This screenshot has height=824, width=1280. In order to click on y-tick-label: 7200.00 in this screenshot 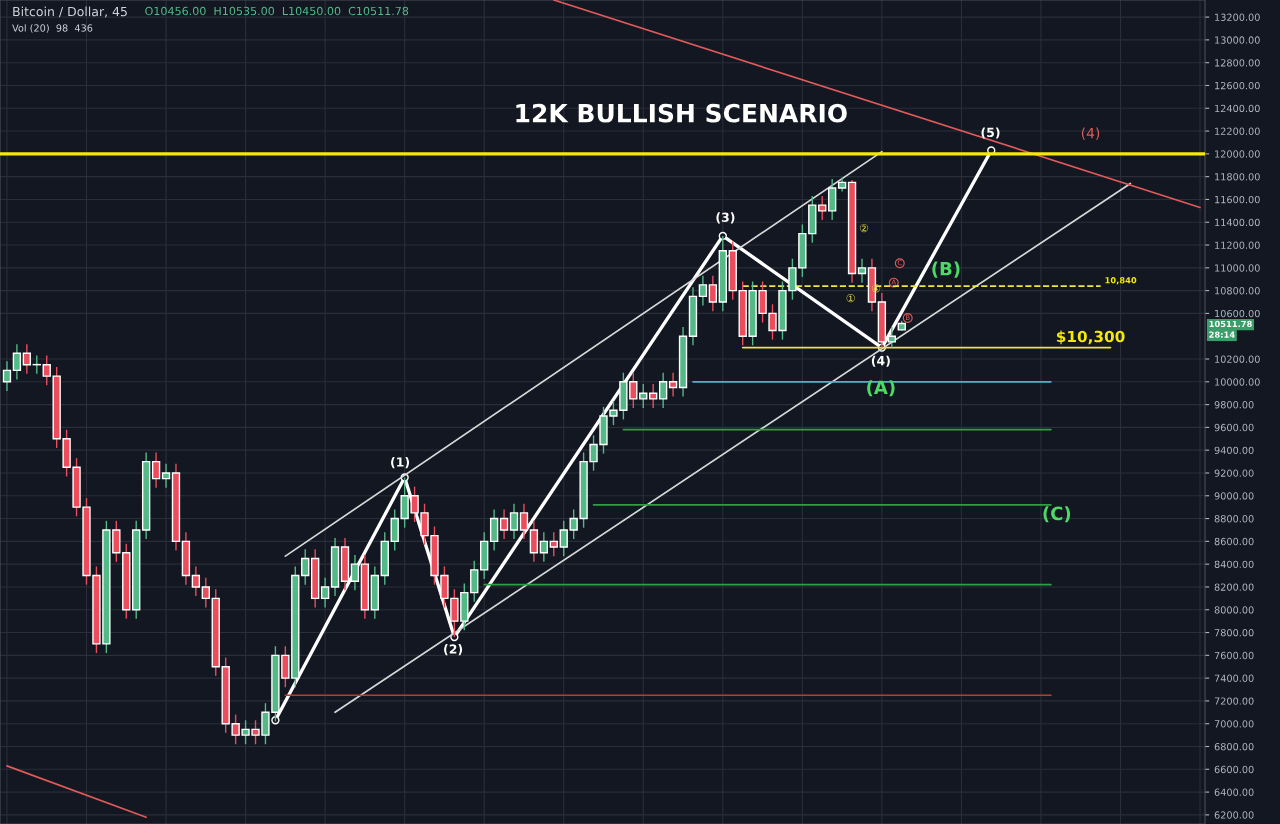, I will do `click(1234, 701)`.